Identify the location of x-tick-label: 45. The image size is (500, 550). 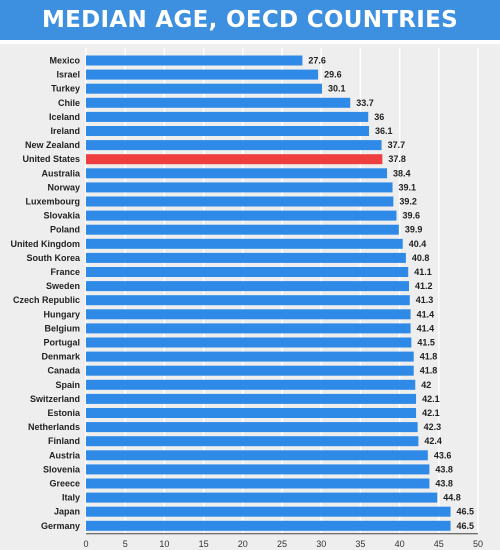
(439, 544).